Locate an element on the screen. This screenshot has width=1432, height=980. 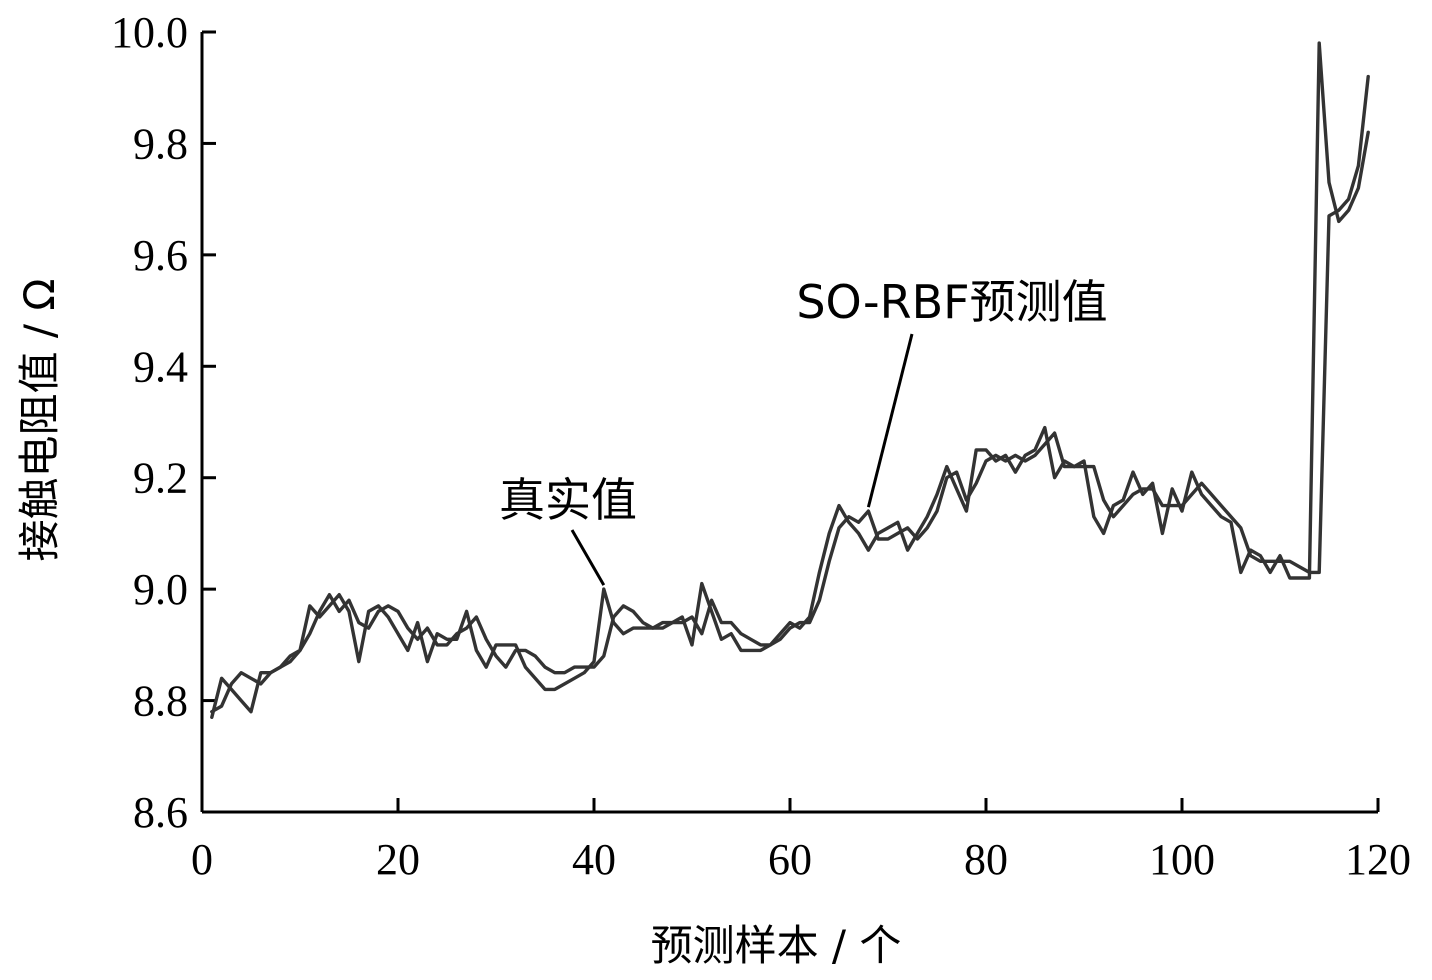
annotation-label-pred: SO-RBF预测值 is located at coordinates (951, 302).